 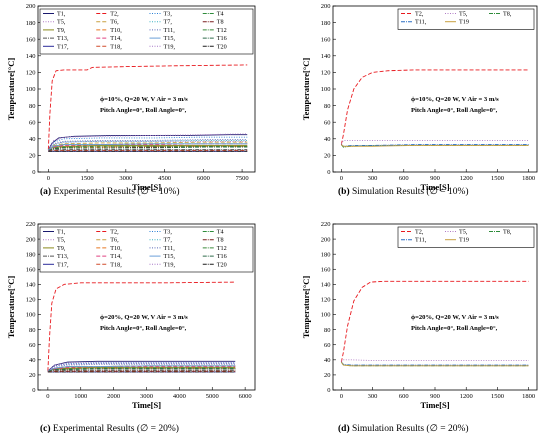 I want to click on legend-label: T16, so click(x=222, y=256).